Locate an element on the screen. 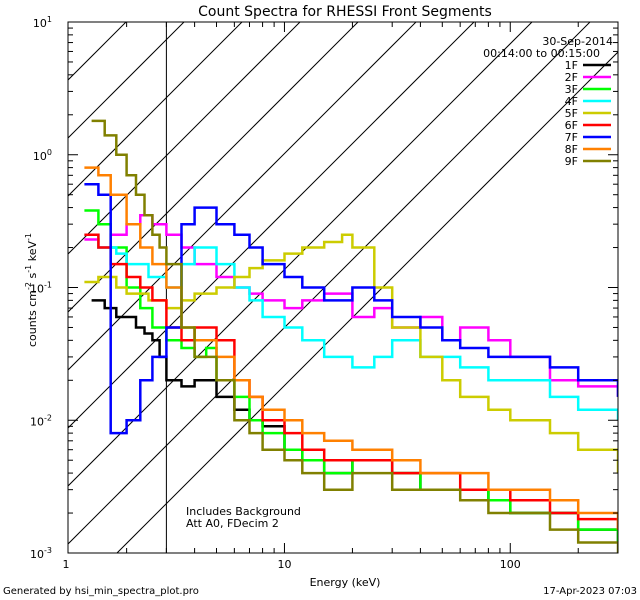 This screenshot has width=640, height=600. x-tick-label: 1 is located at coordinates (66, 564).